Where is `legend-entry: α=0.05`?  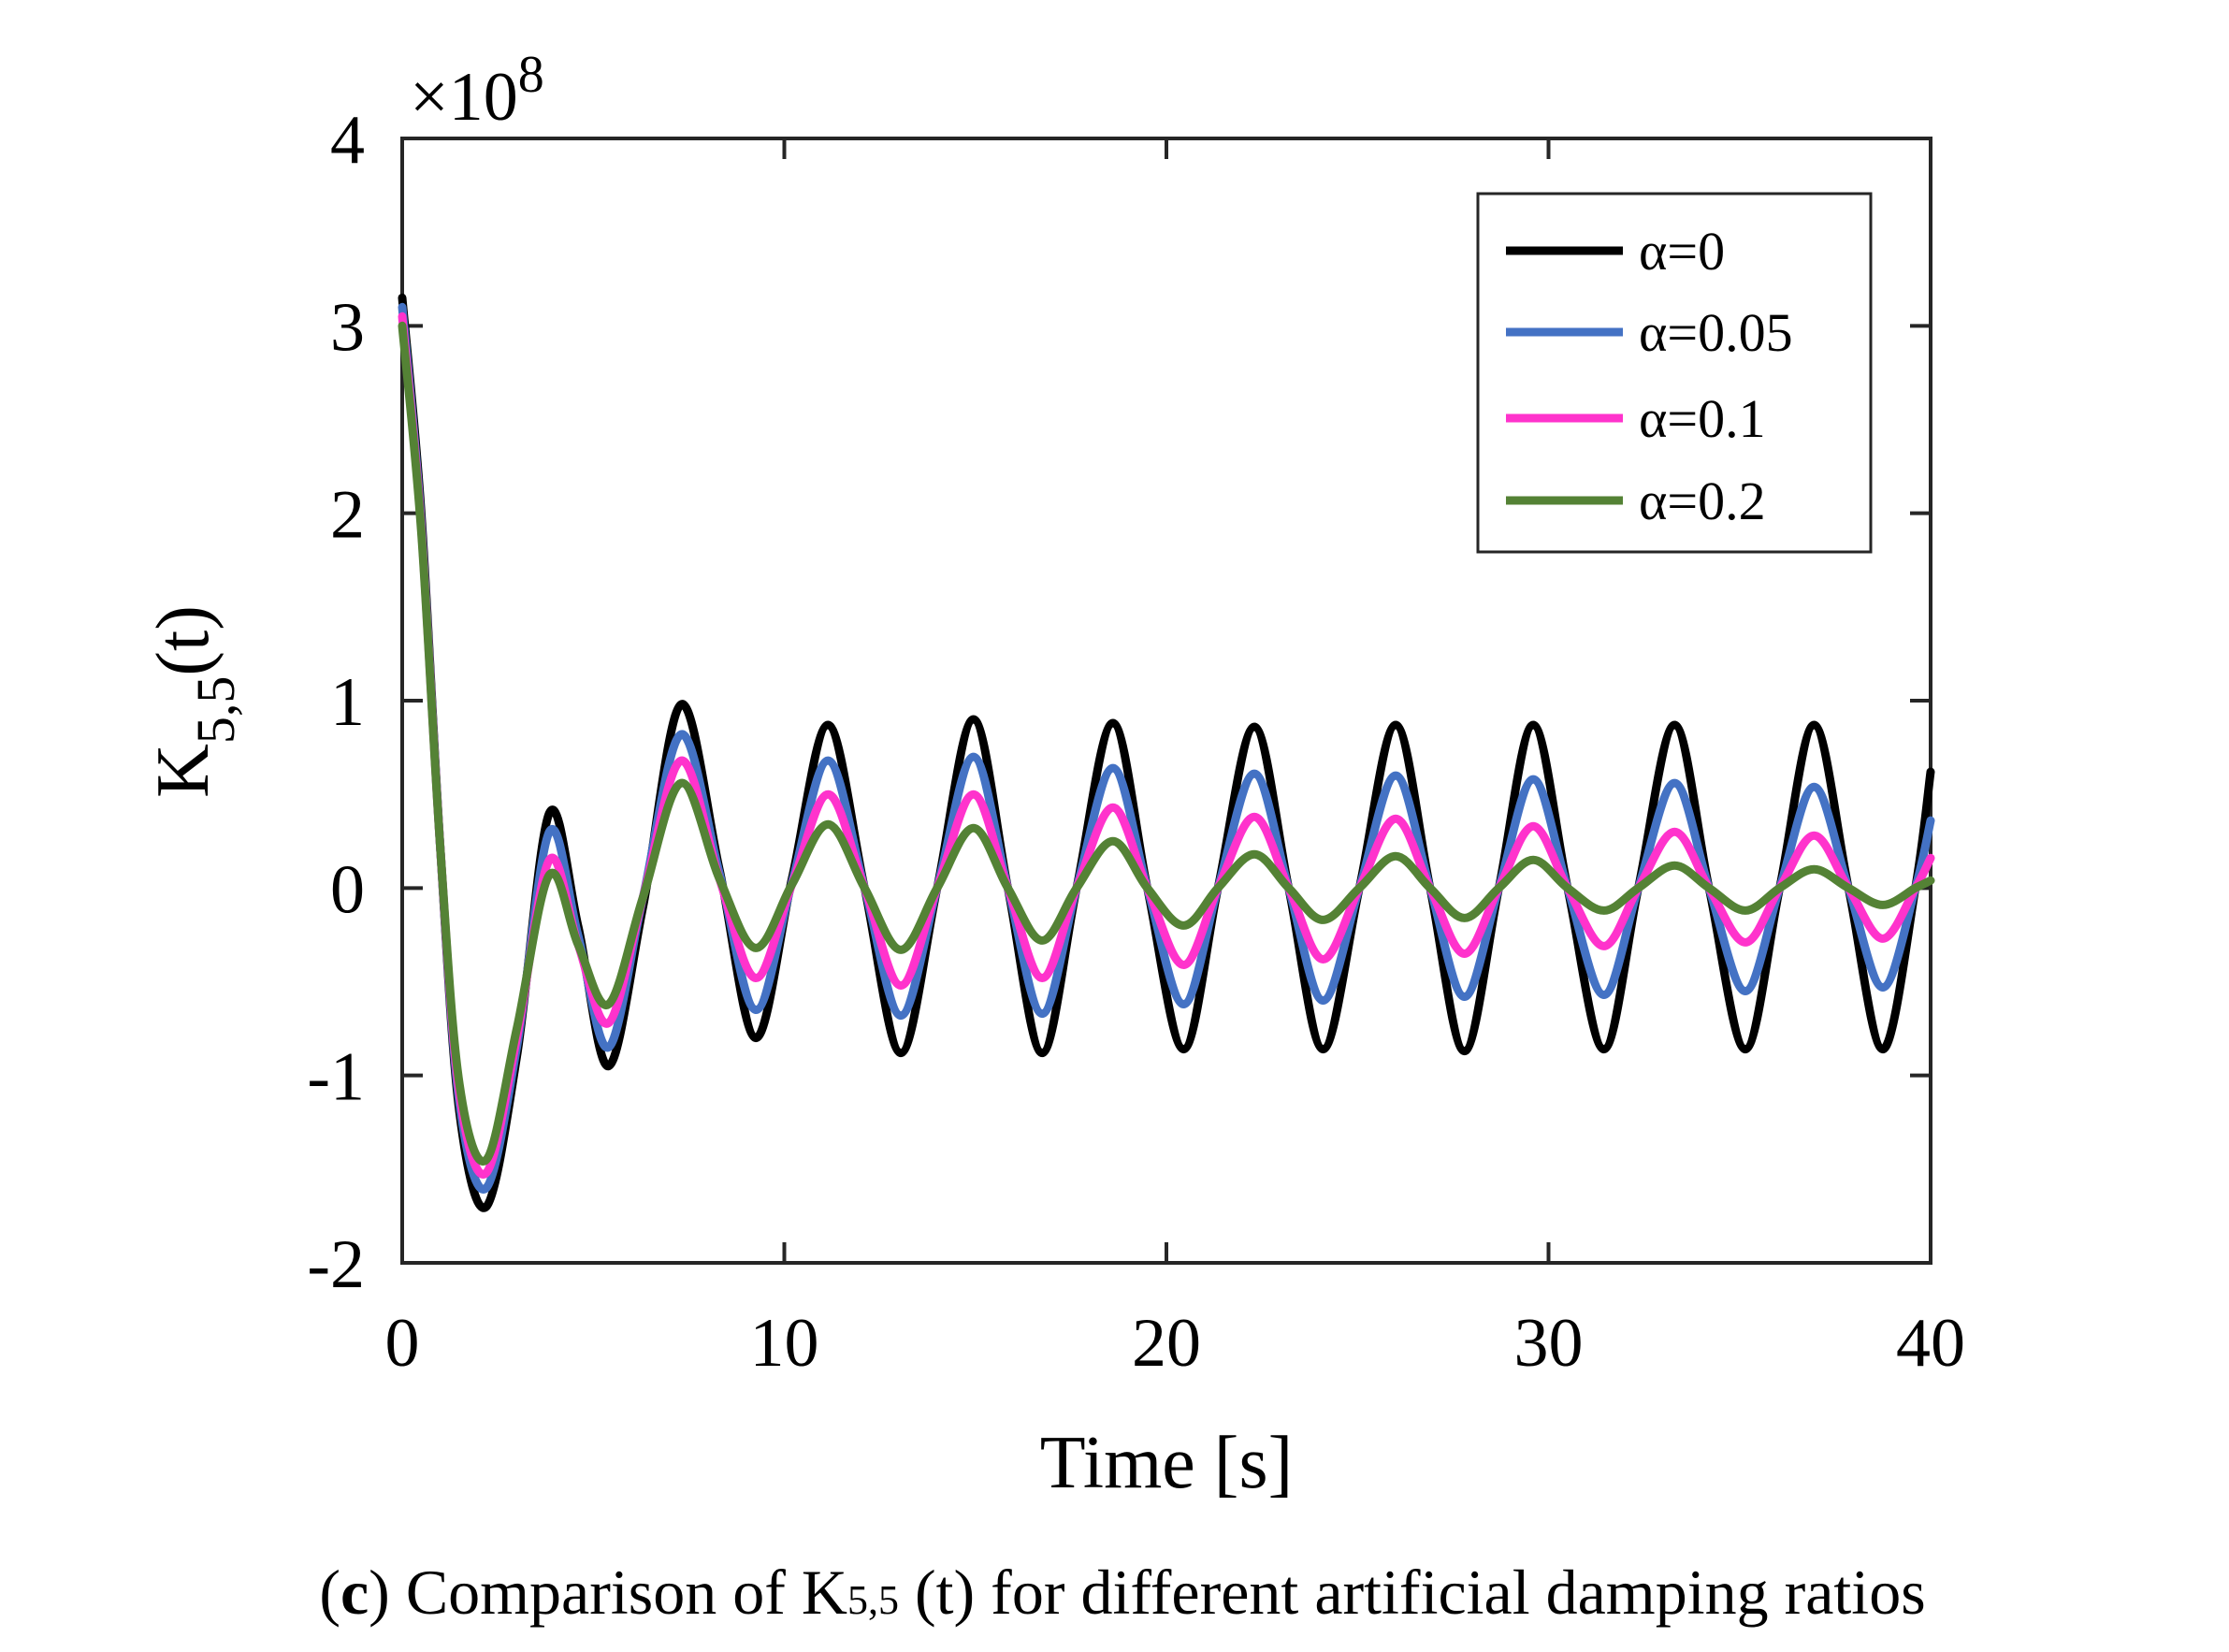 legend-entry: α=0.05 is located at coordinates (1649, 332).